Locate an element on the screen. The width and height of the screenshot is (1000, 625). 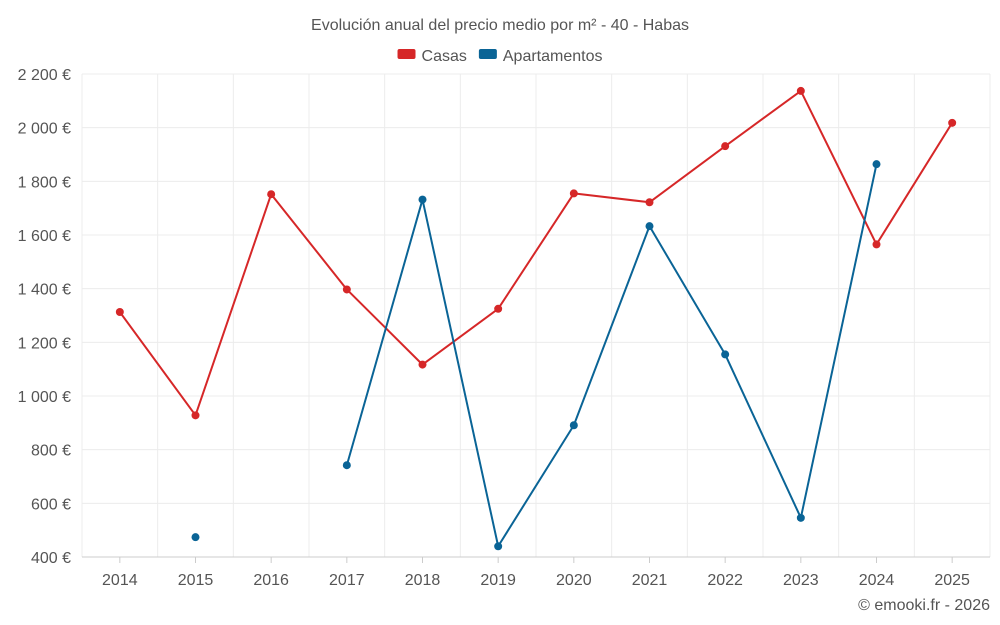
x-tick-label: 2014 is located at coordinates (120, 580).